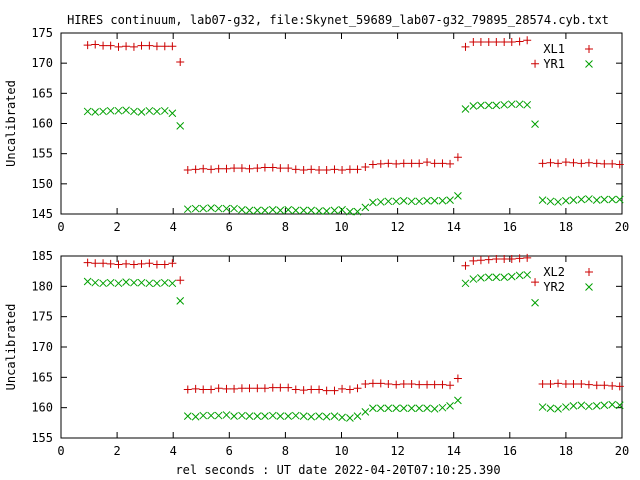 This screenshot has width=640, height=480. Describe the element at coordinates (42, 408) in the screenshot. I see `y-tick-label: 160` at that location.